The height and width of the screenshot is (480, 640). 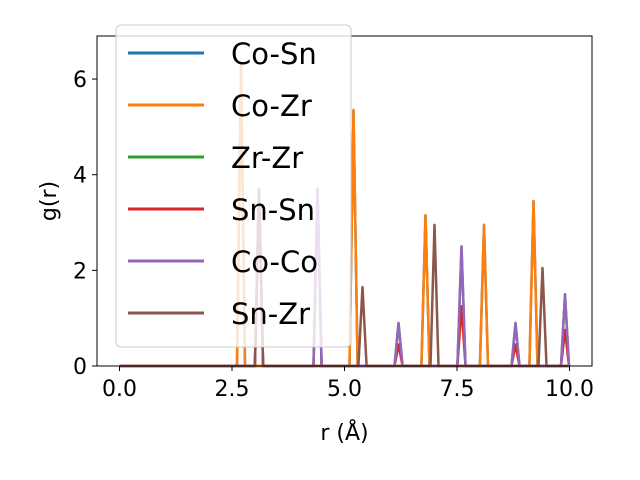 What do you see at coordinates (80, 367) in the screenshot?
I see `y-tick-label: 0` at bounding box center [80, 367].